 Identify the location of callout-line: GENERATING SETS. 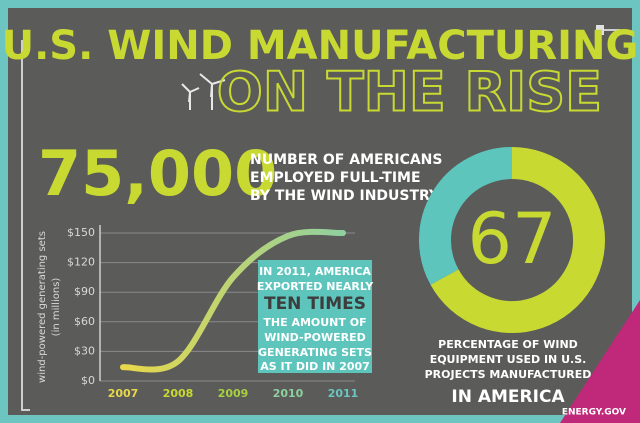
(315, 352).